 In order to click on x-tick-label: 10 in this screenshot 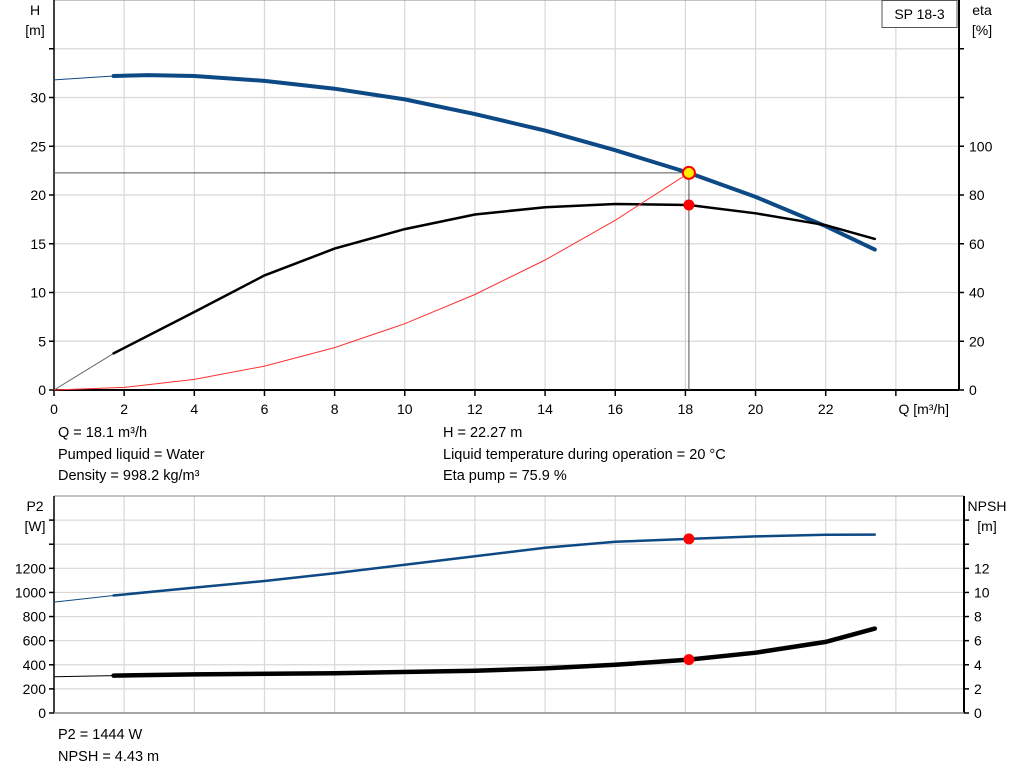, I will do `click(405, 409)`.